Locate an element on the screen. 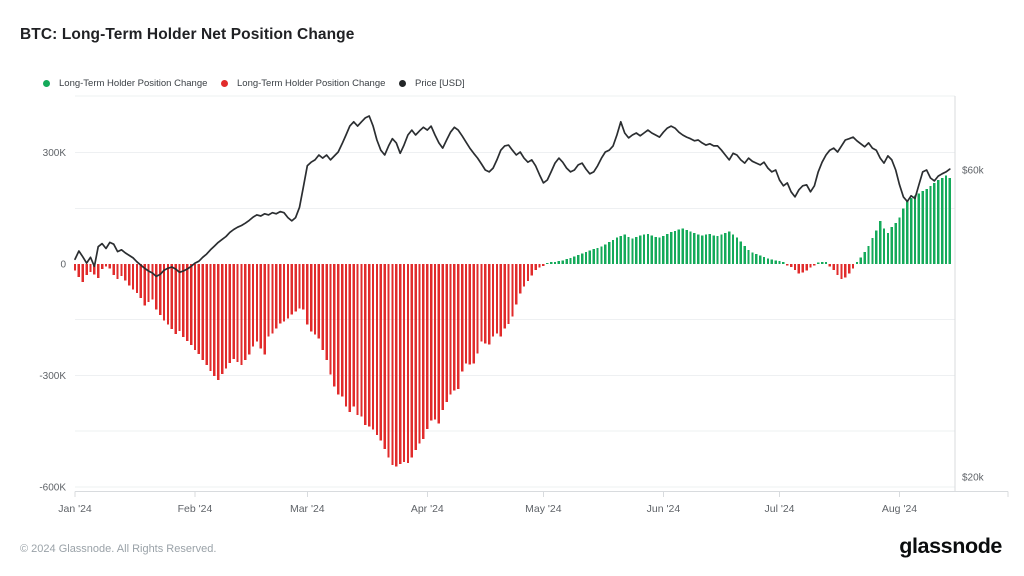 This screenshot has height=576, width=1024. right-axis-label: $60k is located at coordinates (973, 171).